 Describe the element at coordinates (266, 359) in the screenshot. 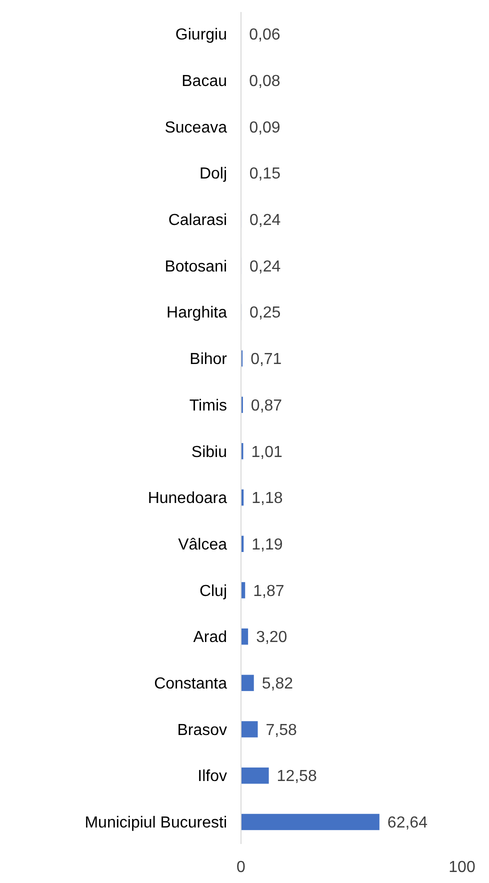

I see `data-label: 0,71` at that location.